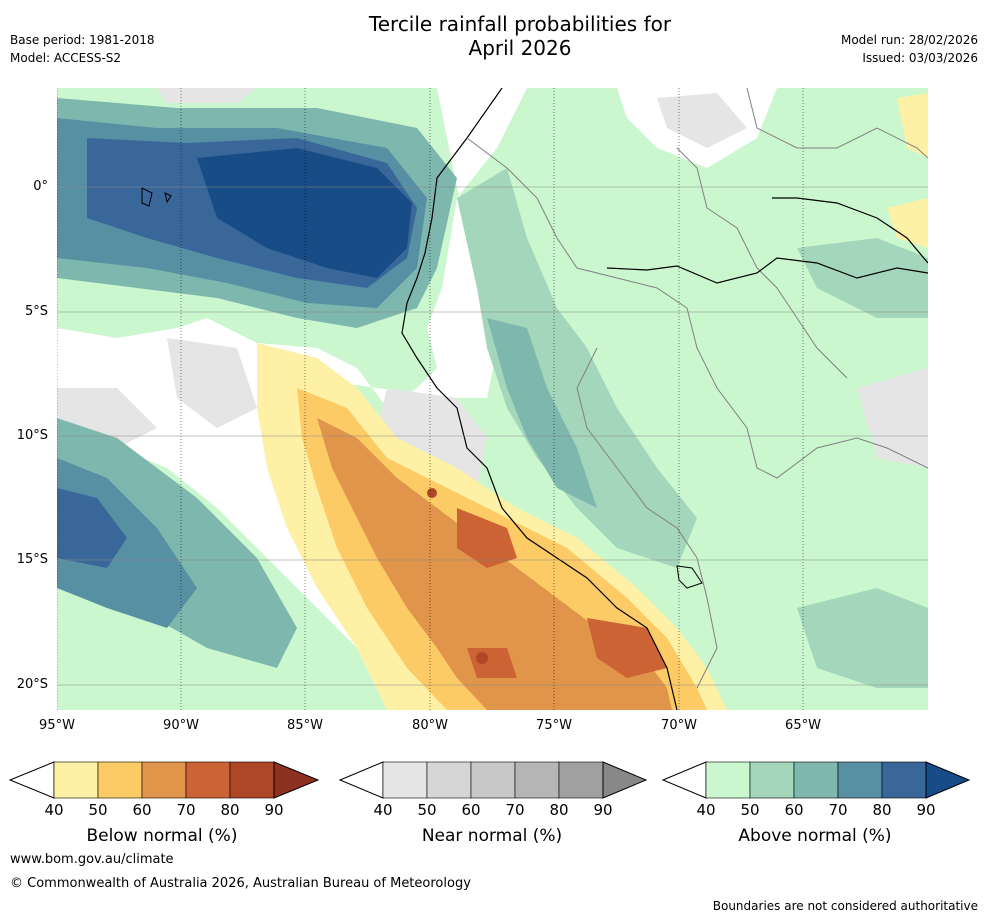  Describe the element at coordinates (487, 538) in the screenshot. I see `region-below-70-a` at that location.